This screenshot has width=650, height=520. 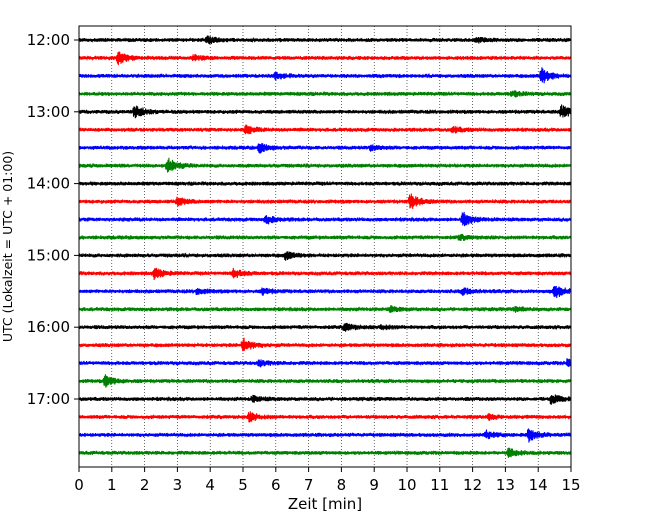 I want to click on y-tick-label: 15:00, so click(x=48, y=255).